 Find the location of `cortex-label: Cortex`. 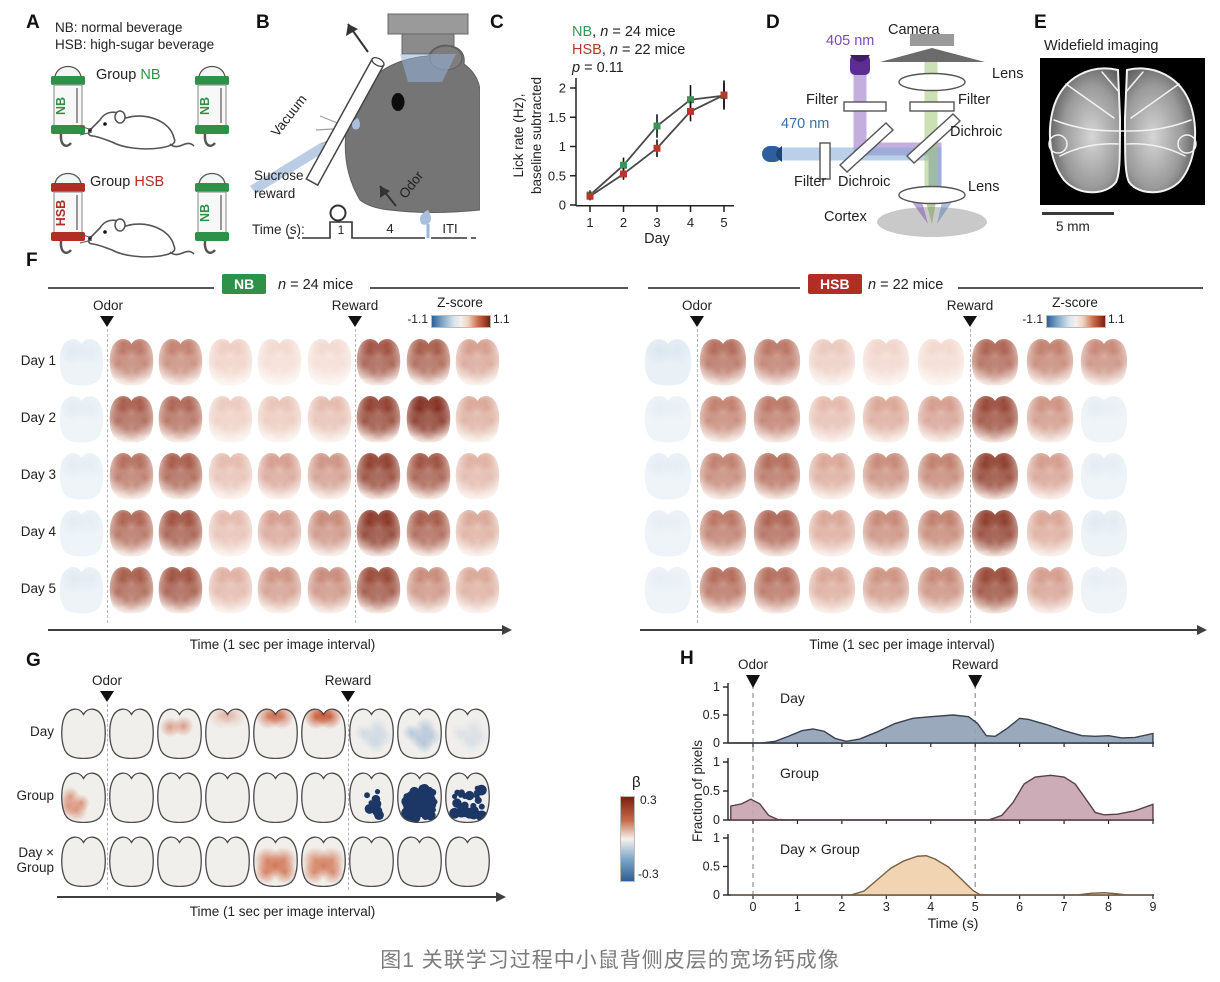

cortex-label: Cortex is located at coordinates (845, 217).